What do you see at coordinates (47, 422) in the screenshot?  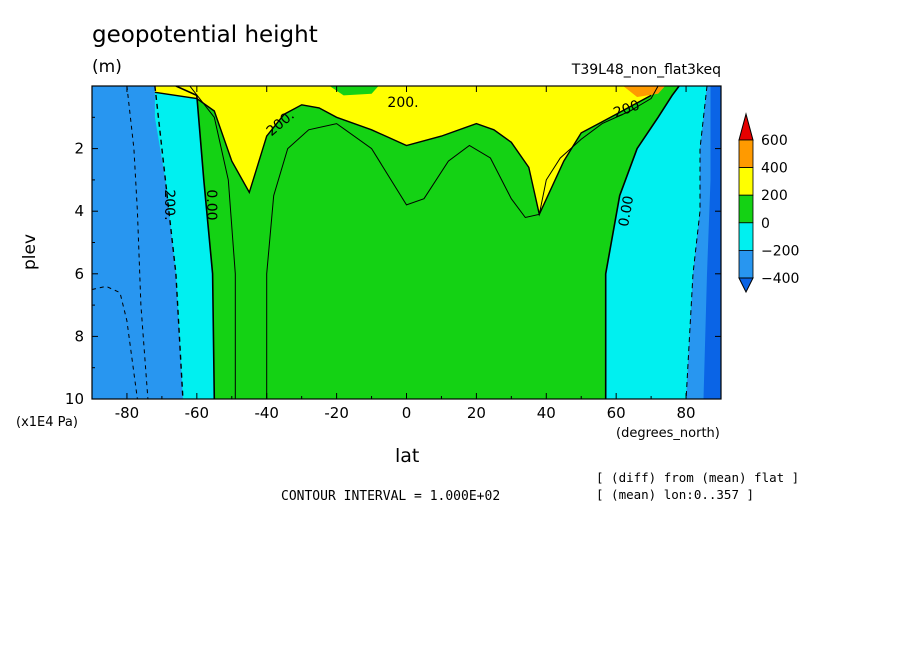 I see `y-axis-units: (x1E4 Pa)` at bounding box center [47, 422].